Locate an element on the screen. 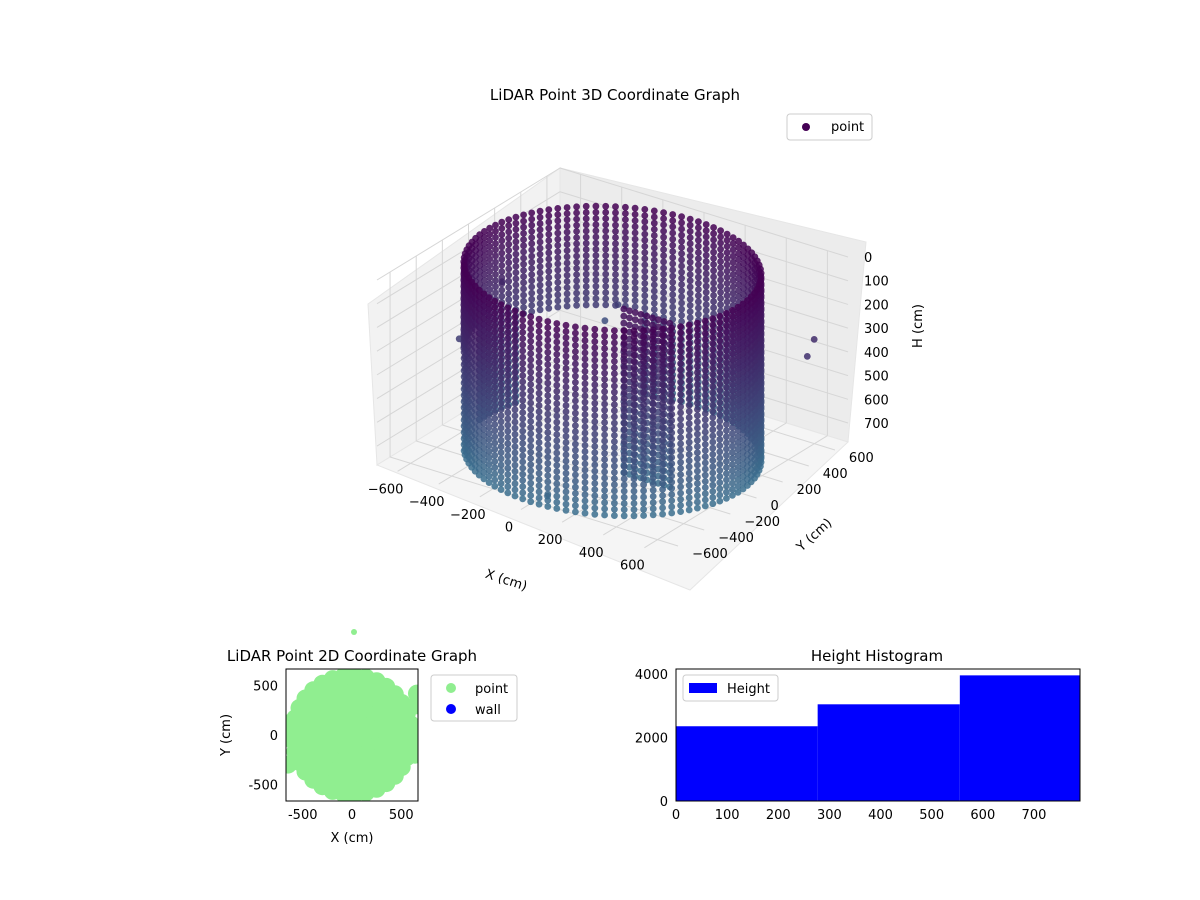 The width and height of the screenshot is (1200, 900). grid-z-back is located at coordinates (704, 212).